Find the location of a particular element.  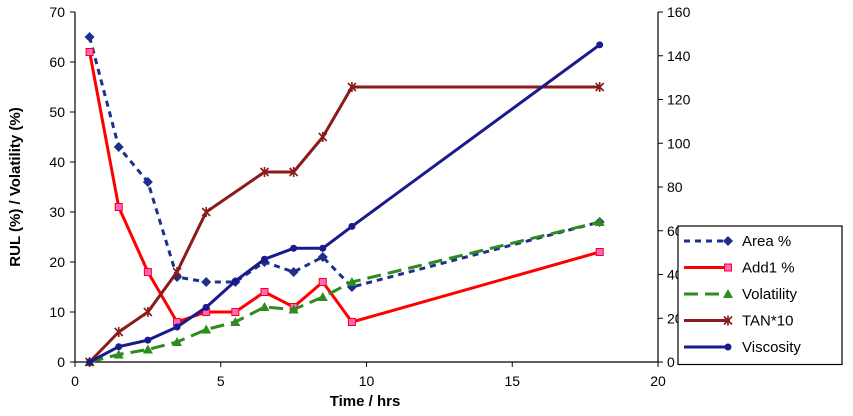

legend-label: Area % is located at coordinates (766, 241).